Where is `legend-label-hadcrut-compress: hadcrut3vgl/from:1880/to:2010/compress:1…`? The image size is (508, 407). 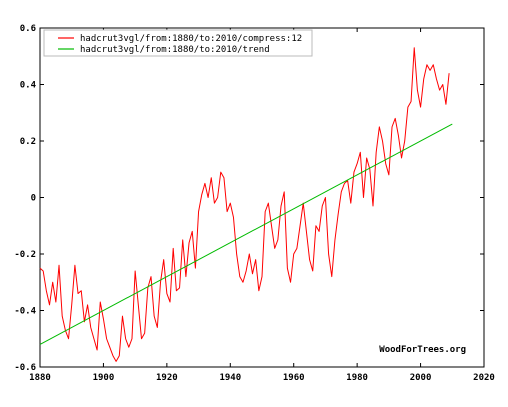 legend-label-hadcrut-compress: hadcrut3vgl/from:1880/to:2010/compress:1… is located at coordinates (191, 39).